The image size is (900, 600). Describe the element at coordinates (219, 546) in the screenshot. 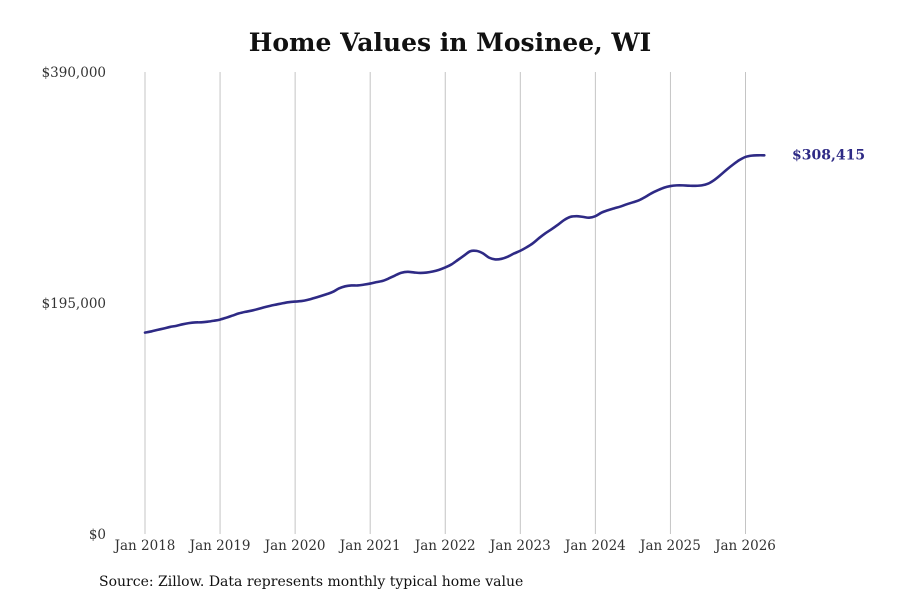

I see `x-tick-label: Jan 2019` at that location.